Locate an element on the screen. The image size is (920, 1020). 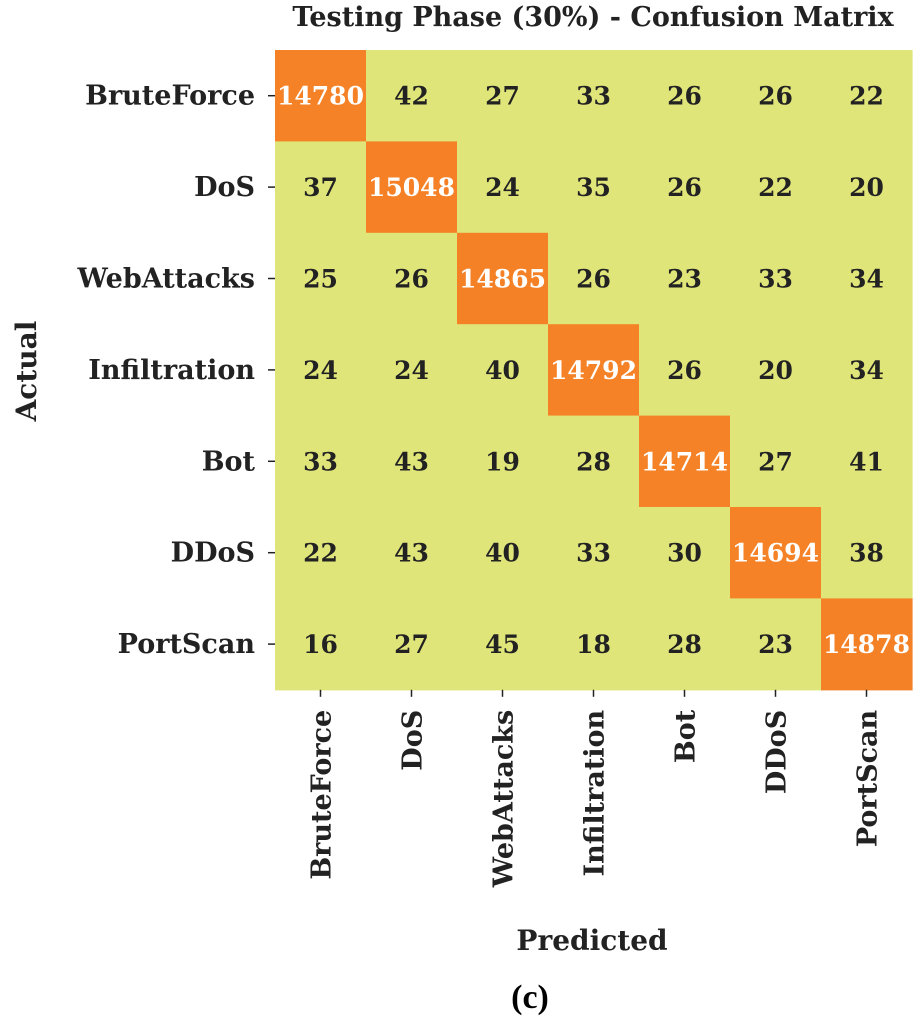
y-axis-title: Actual is located at coordinates (26, 372).